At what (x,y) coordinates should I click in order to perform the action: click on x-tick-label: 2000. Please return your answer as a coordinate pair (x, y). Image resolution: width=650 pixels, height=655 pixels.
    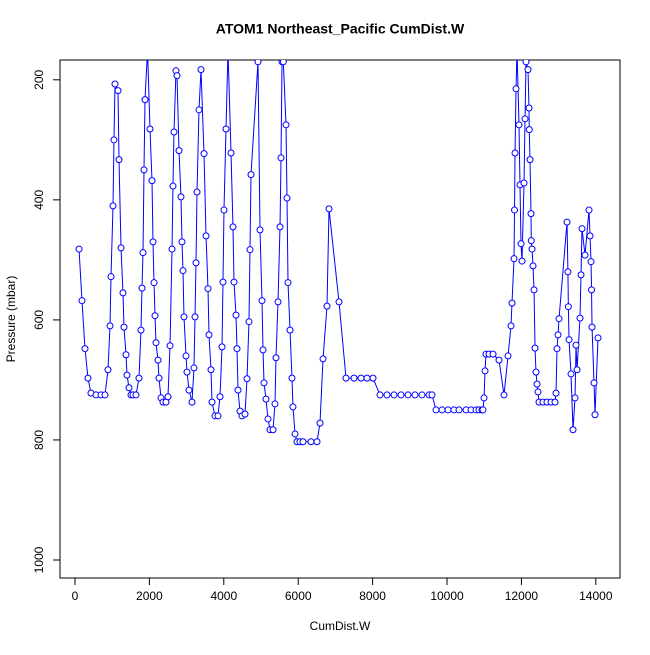
    Looking at the image, I should click on (149, 596).